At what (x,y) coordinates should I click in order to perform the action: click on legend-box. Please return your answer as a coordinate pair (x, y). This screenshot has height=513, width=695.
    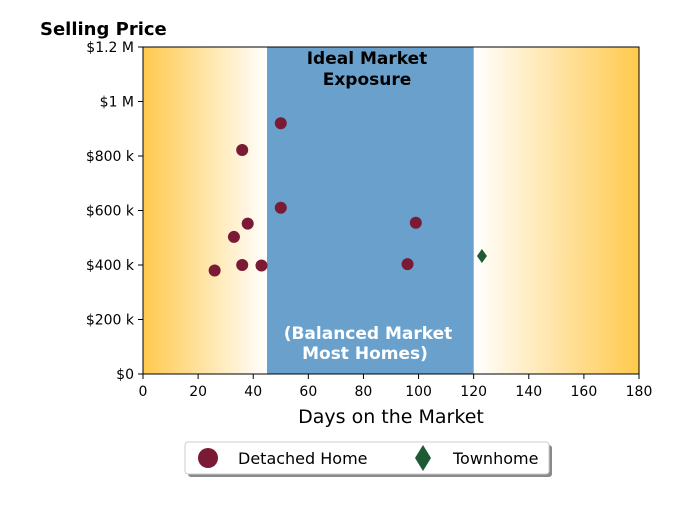
    Looking at the image, I should click on (367, 458).